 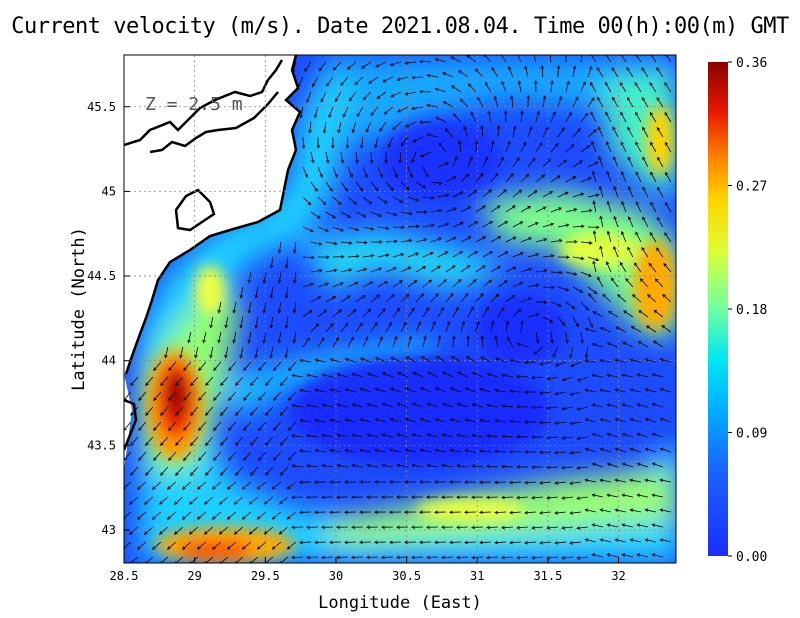 I want to click on y-tick-label: 45, so click(x=109, y=191).